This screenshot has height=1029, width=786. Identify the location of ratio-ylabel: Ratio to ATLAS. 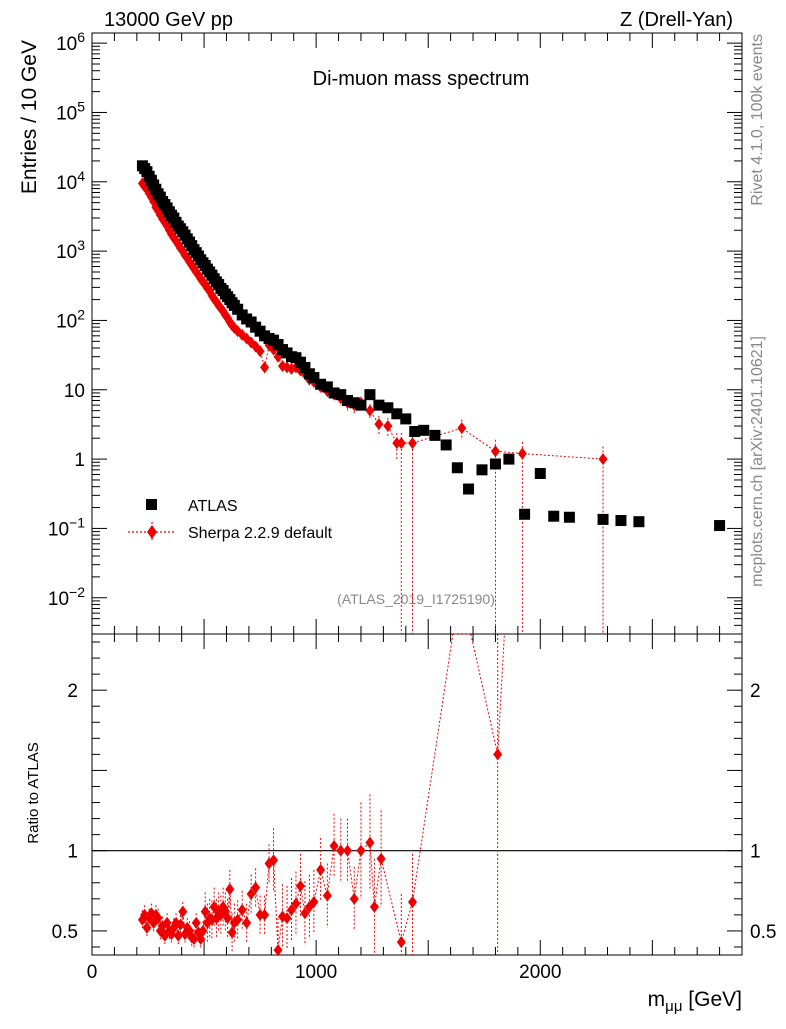
(33, 792).